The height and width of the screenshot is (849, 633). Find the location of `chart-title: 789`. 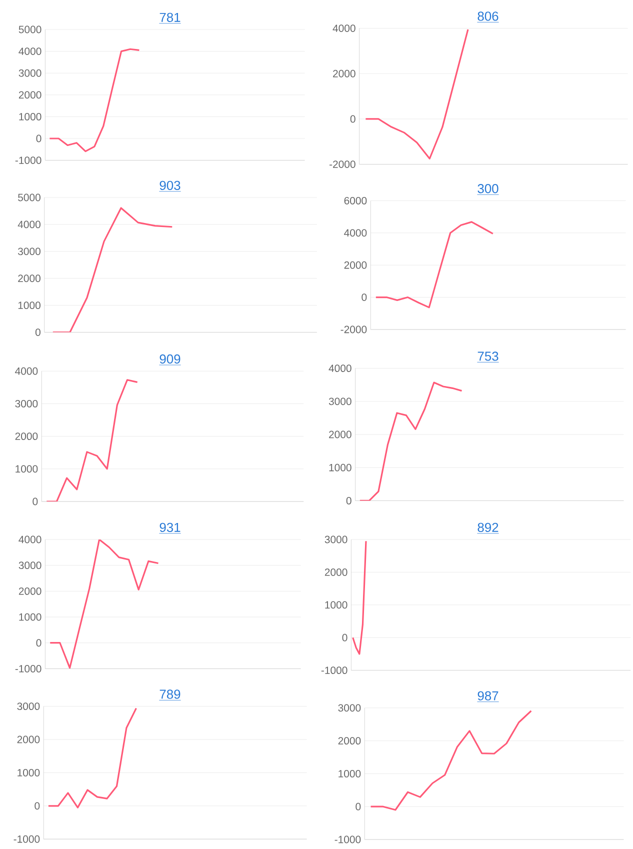

chart-title: 789 is located at coordinates (170, 694).